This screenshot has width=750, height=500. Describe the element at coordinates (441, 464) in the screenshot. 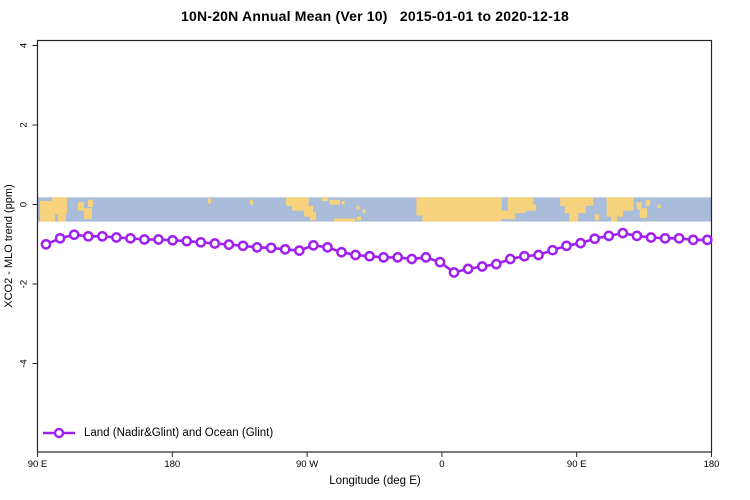

I see `x-tick-label: 0` at that location.